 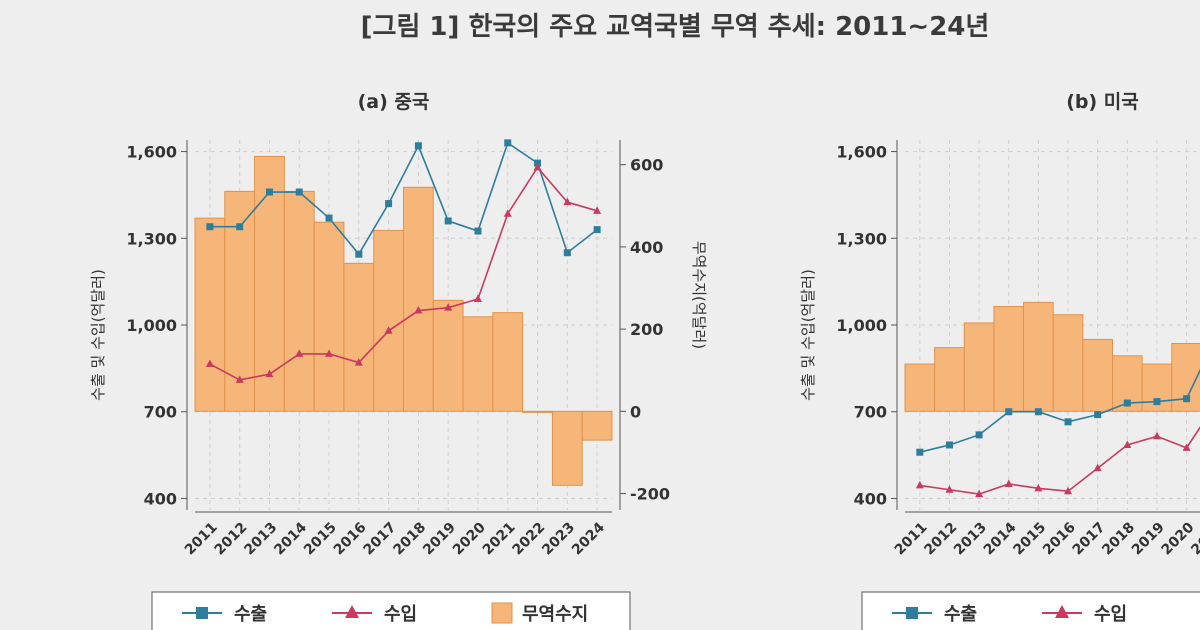 What do you see at coordinates (537, 166) in the screenshot?
I see `point-import-2022` at bounding box center [537, 166].